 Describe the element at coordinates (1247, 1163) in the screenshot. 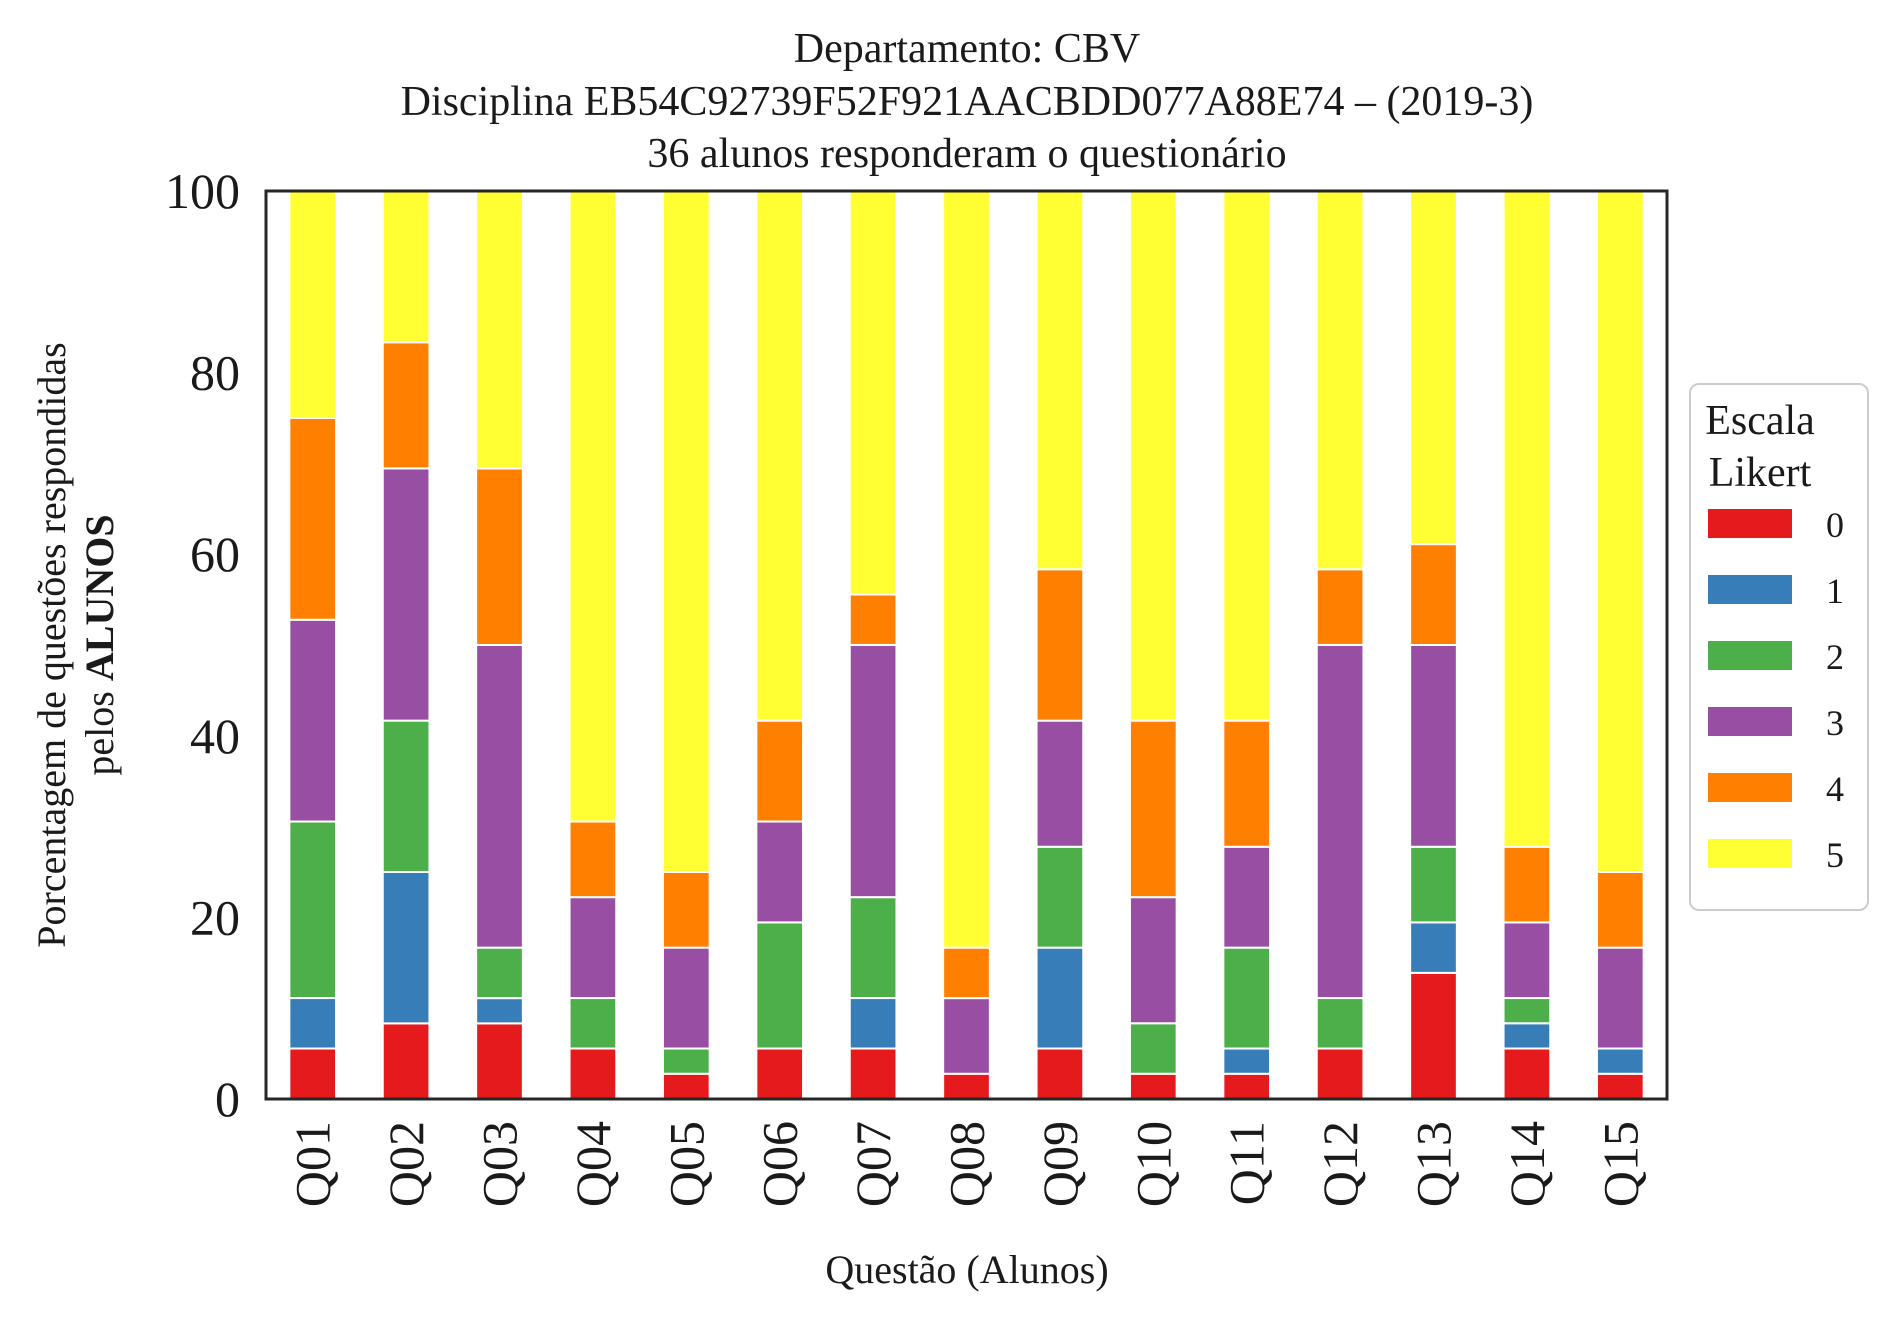

I see `x-tick-label: Q11` at that location.